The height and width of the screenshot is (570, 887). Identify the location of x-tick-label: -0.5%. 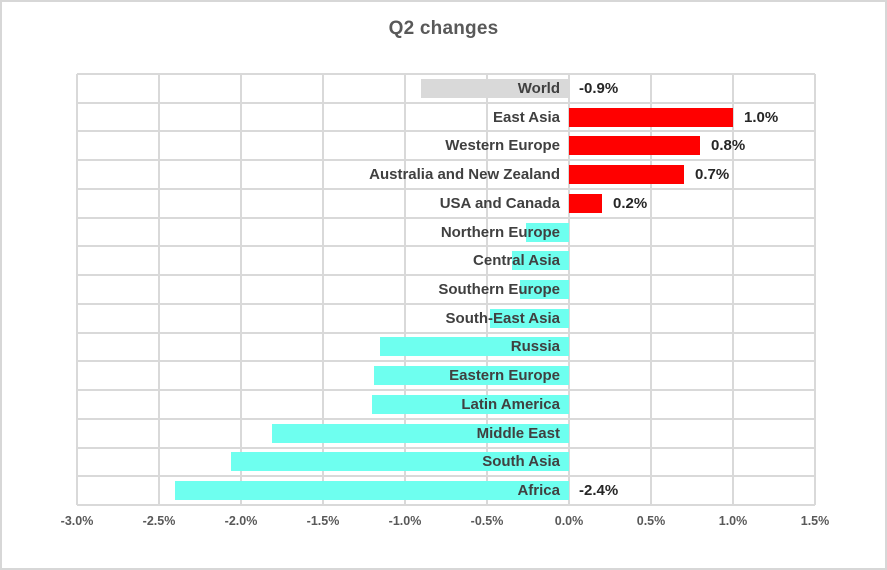
(487, 521).